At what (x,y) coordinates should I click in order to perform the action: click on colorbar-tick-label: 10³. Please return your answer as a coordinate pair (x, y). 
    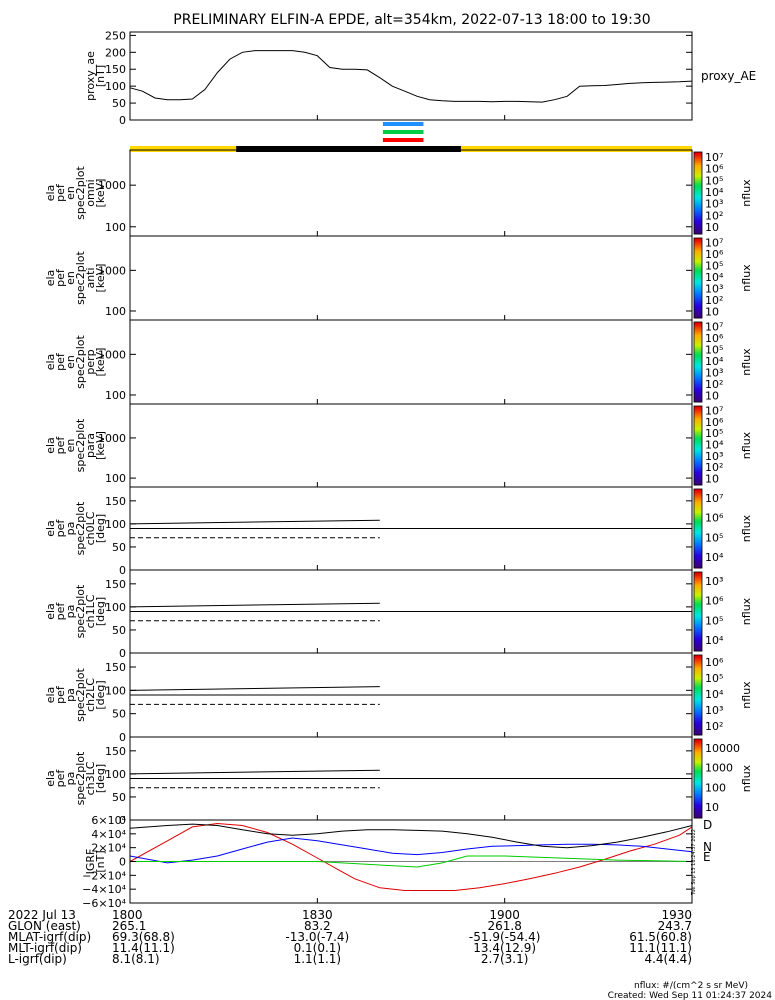
    Looking at the image, I should click on (714, 372).